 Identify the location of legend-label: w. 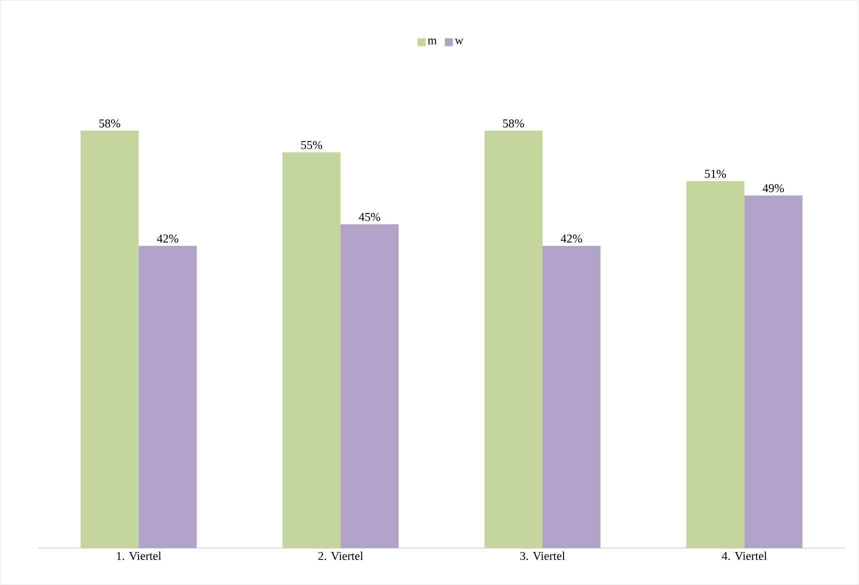
(459, 41).